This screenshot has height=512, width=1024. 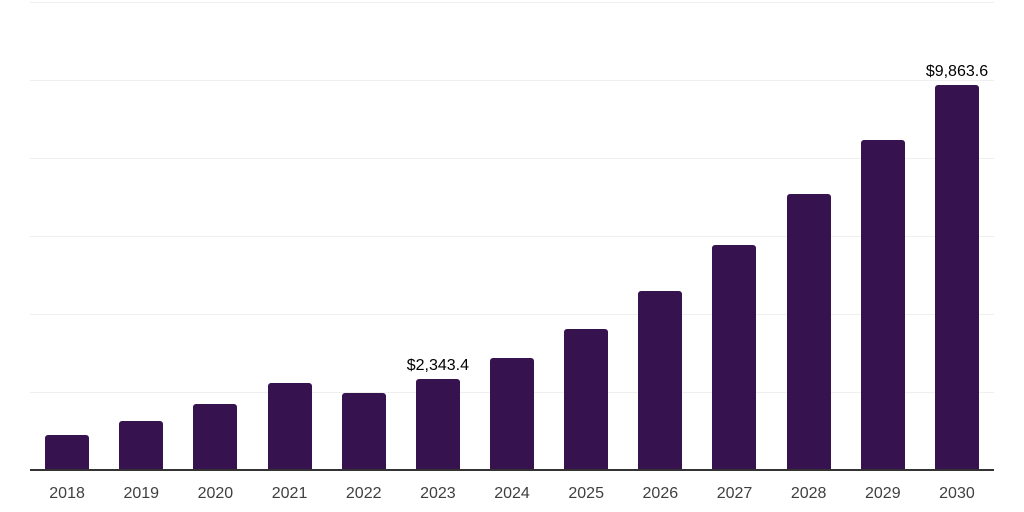 What do you see at coordinates (215, 436) in the screenshot?
I see `bar-2020` at bounding box center [215, 436].